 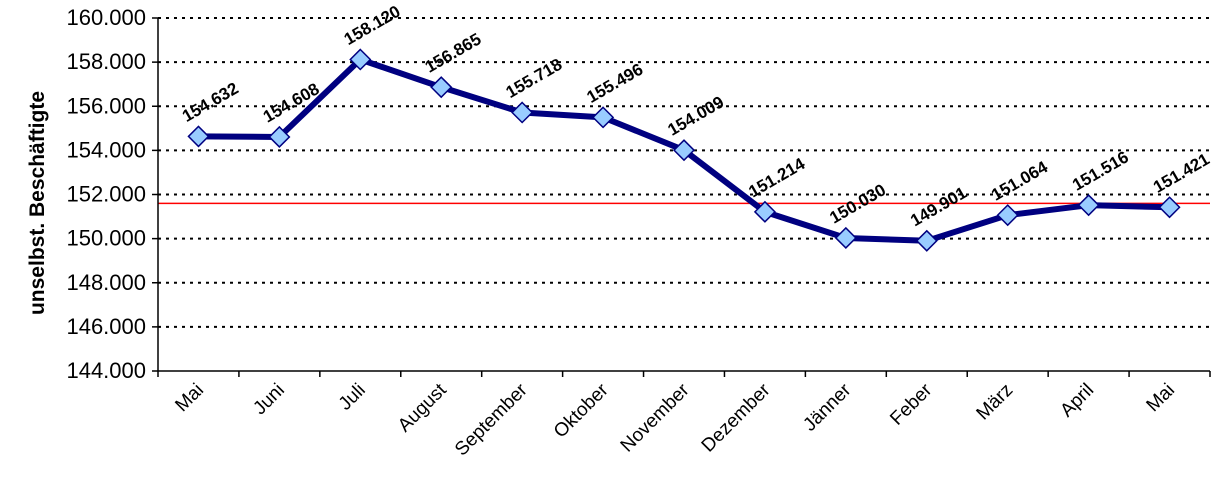 I want to click on x-tick-label: März, so click(x=995, y=402).